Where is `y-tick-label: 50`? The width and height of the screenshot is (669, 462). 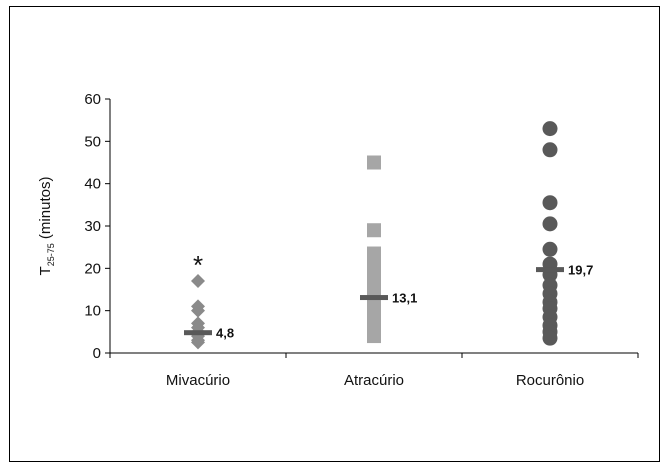
y-tick-label: 50 is located at coordinates (92, 141).